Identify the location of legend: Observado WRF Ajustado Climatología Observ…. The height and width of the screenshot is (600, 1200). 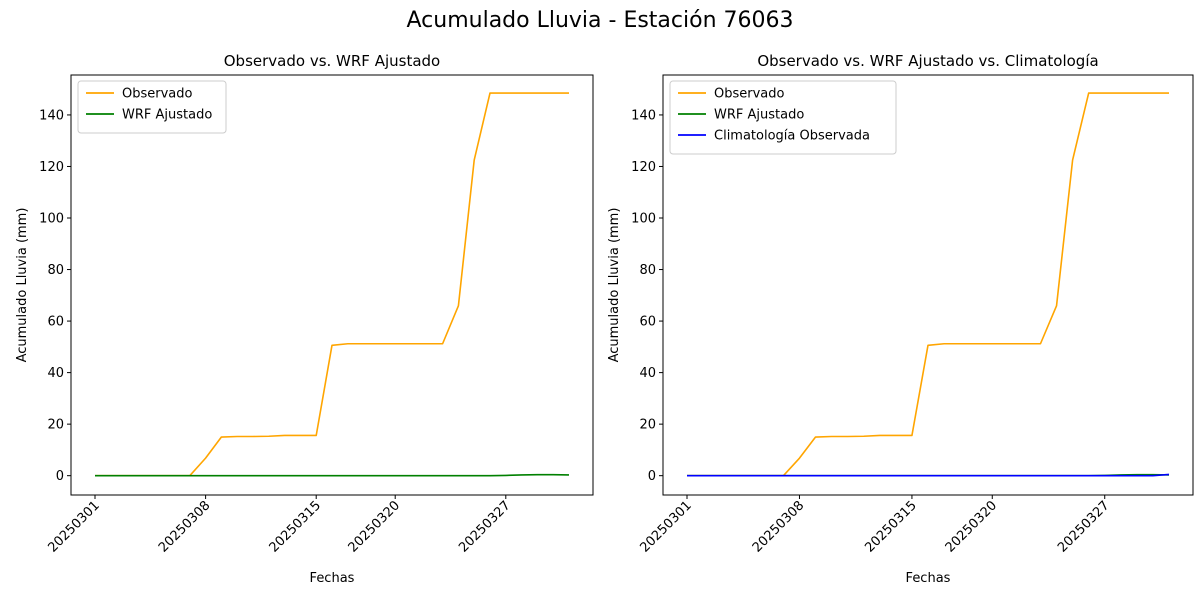
(783, 117).